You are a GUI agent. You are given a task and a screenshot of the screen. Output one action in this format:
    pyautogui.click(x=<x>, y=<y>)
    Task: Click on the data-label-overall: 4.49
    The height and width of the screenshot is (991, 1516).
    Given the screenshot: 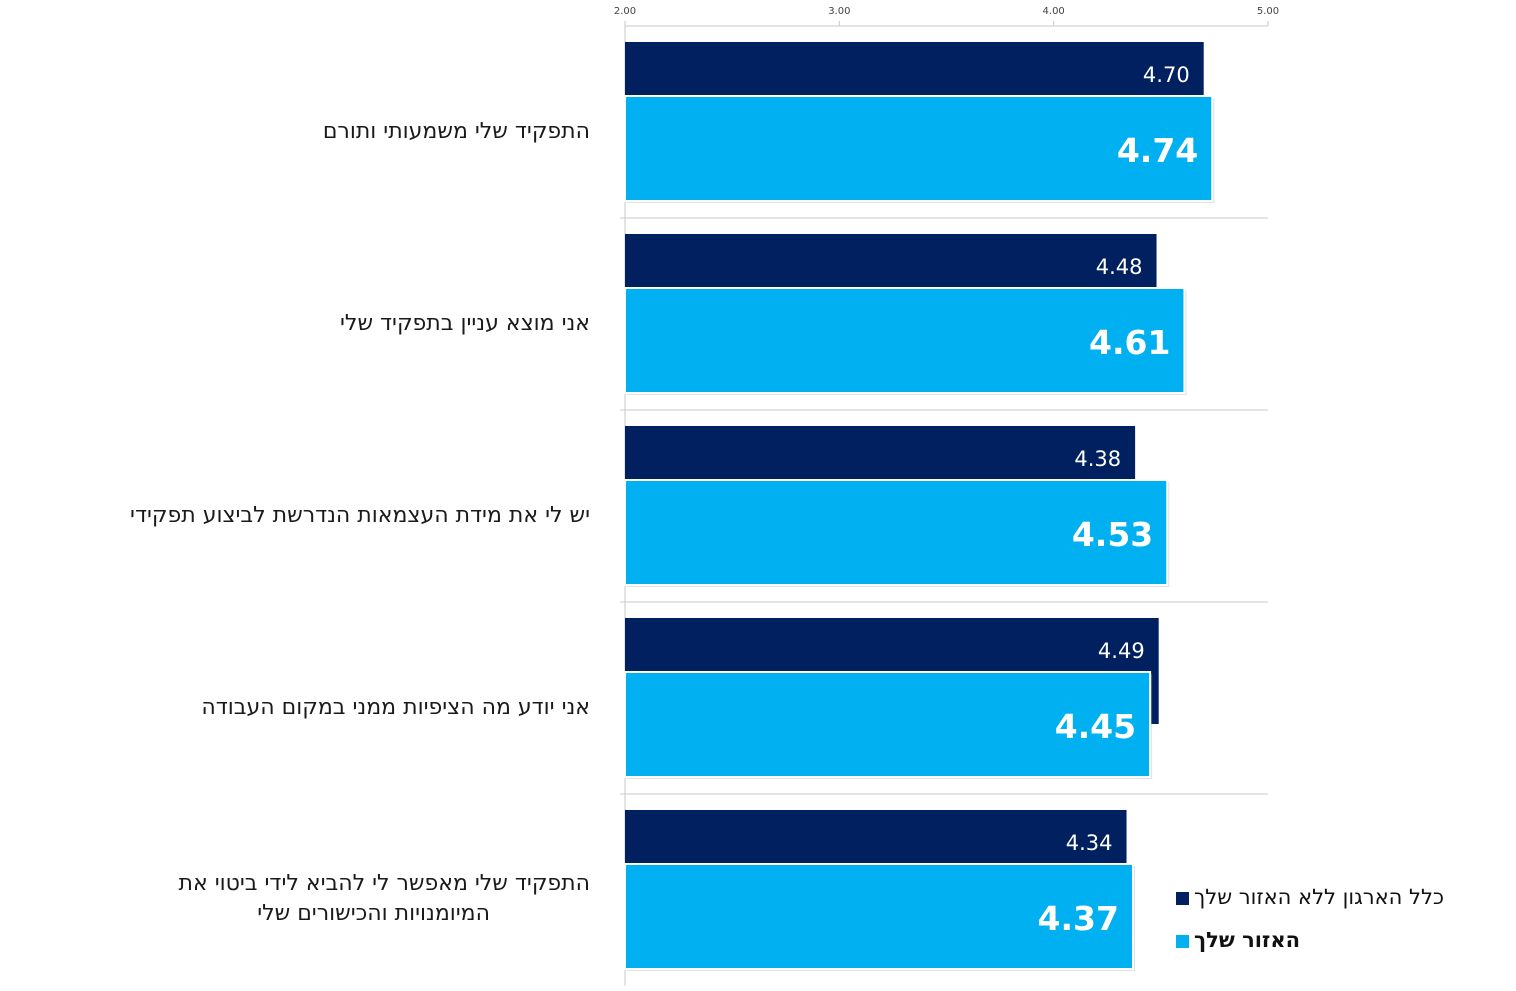 What is the action you would take?
    pyautogui.click(x=1121, y=651)
    